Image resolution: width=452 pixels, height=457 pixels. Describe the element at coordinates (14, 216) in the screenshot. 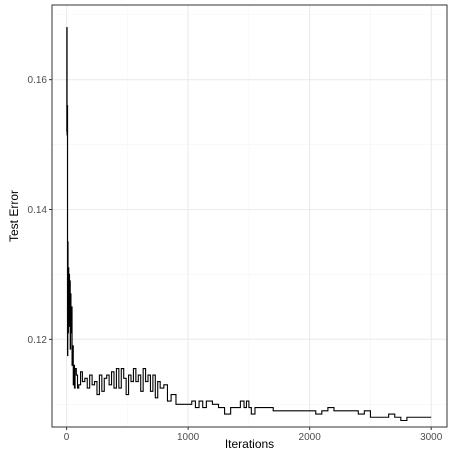

I see `y-axis-title: Test Error` at that location.